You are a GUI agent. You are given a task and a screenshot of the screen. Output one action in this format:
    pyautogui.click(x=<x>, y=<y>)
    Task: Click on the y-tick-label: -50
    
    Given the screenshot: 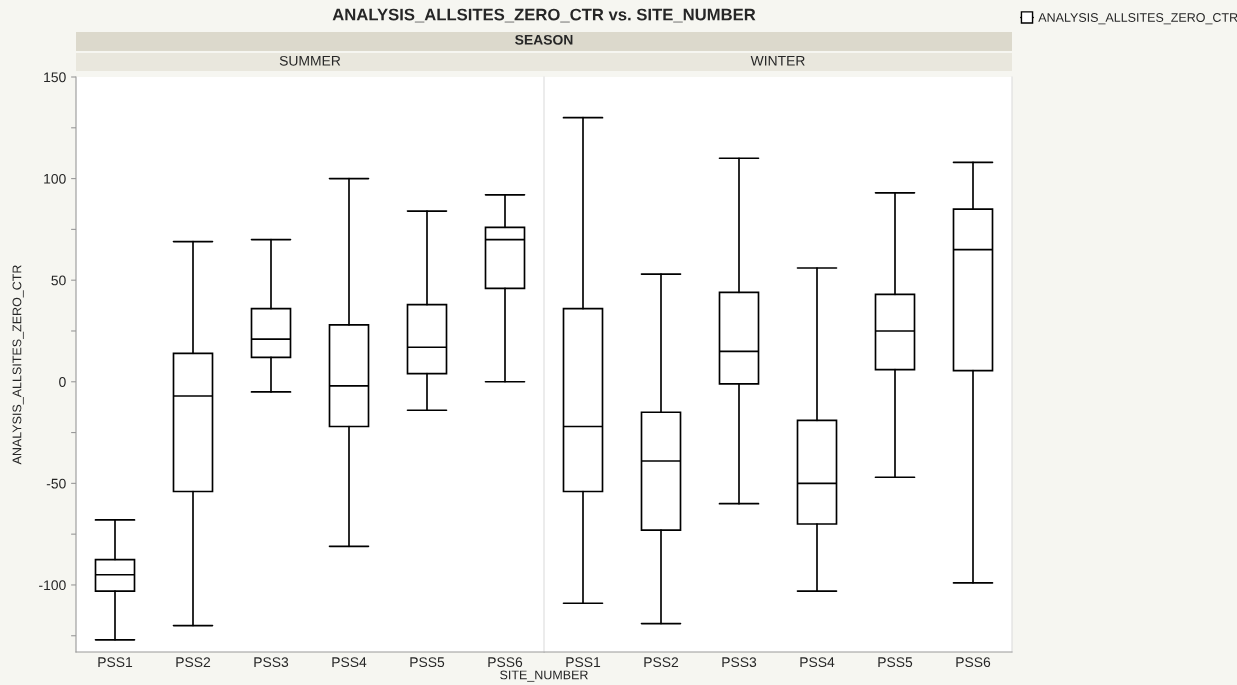 What is the action you would take?
    pyautogui.click(x=56, y=483)
    